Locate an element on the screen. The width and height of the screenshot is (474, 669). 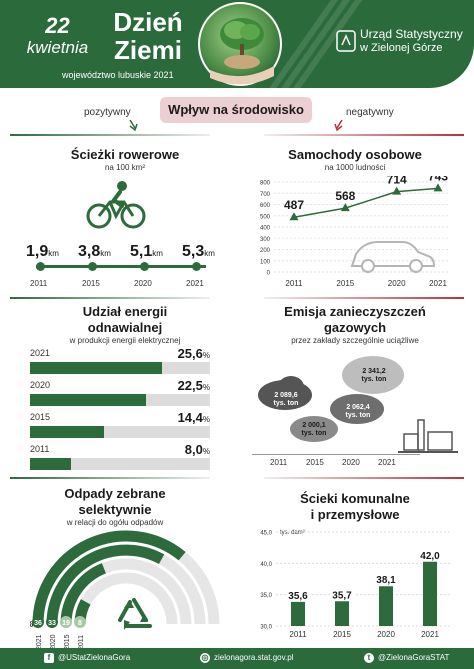
waste-arc is located at coordinates (109, 577).